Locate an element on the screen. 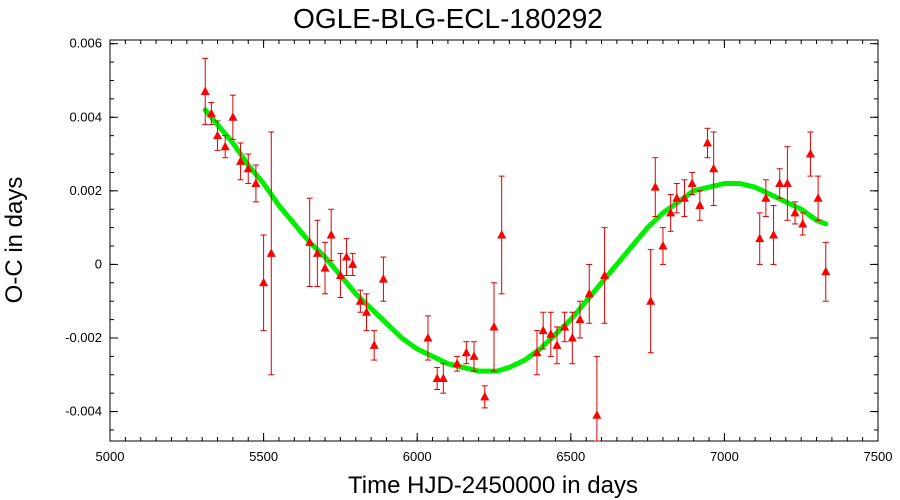 The image size is (900, 500). y-tick-label: 0.006 is located at coordinates (85, 43).